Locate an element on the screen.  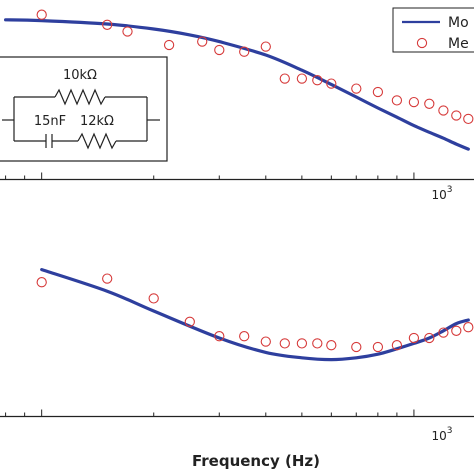
legend-box is located at coordinates (433, 30).